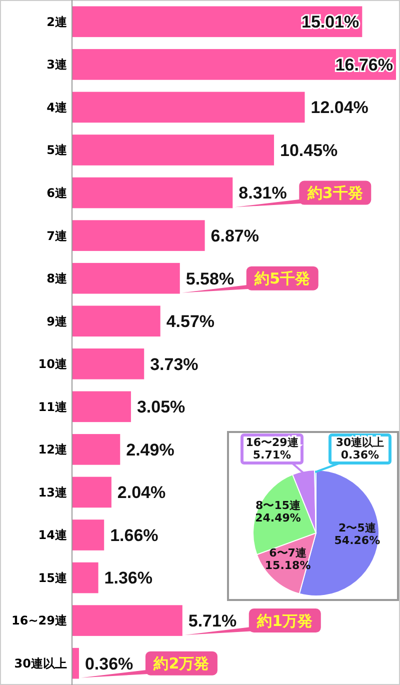 This screenshot has width=400, height=685. What do you see at coordinates (53, 407) in the screenshot?
I see `y-tick-label: 11連` at bounding box center [53, 407].